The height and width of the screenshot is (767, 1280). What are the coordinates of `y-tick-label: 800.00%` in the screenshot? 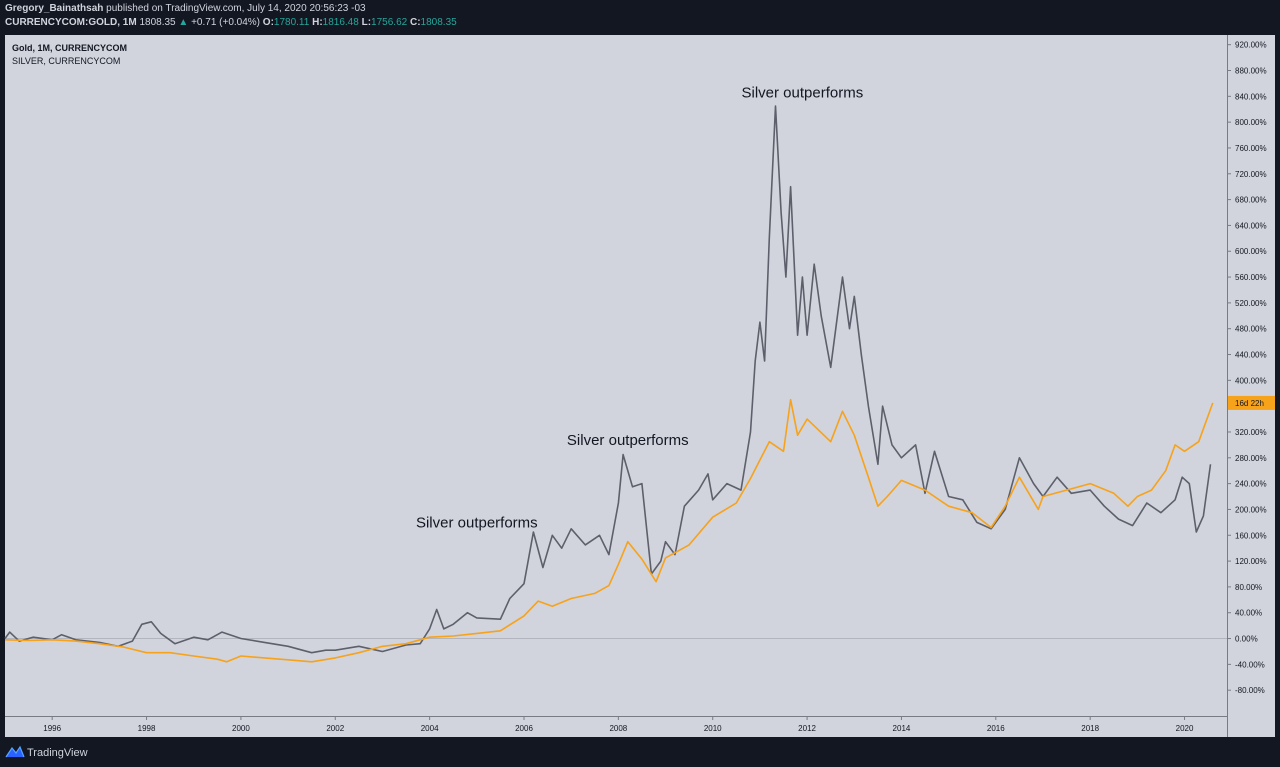 It's located at (1251, 122).